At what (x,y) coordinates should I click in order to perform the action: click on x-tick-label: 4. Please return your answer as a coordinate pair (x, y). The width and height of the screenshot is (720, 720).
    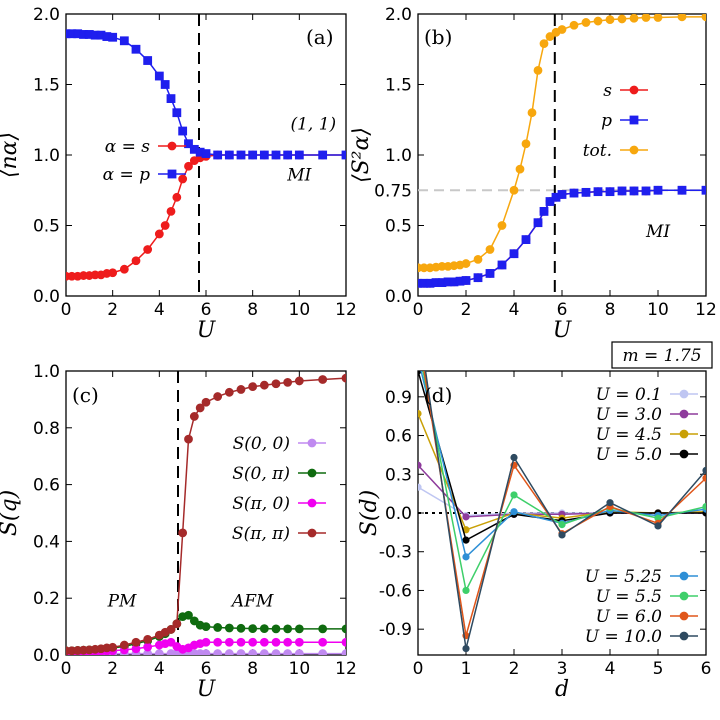
    Looking at the image, I should click on (514, 310).